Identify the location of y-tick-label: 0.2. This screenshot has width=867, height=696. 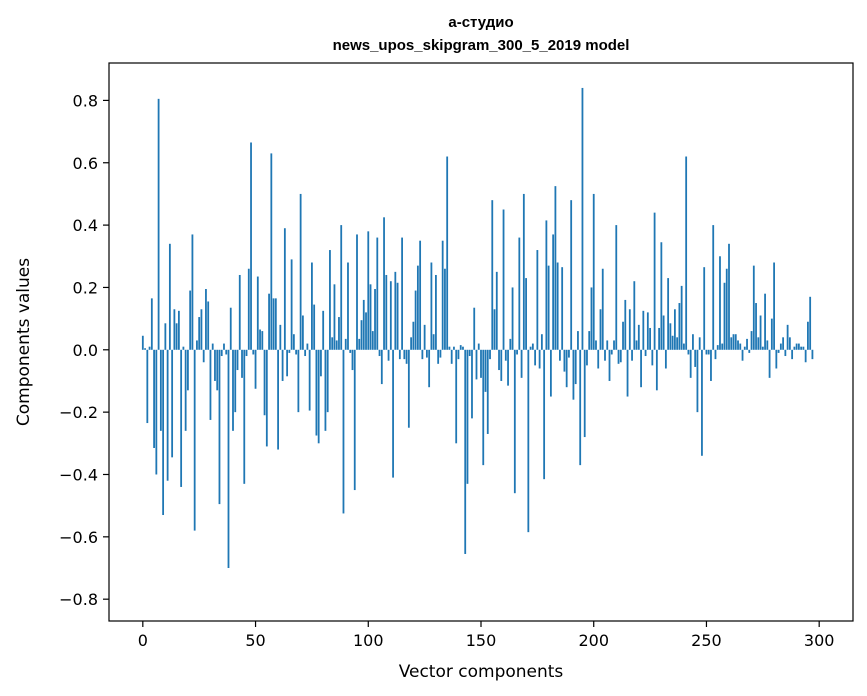
(85, 287).